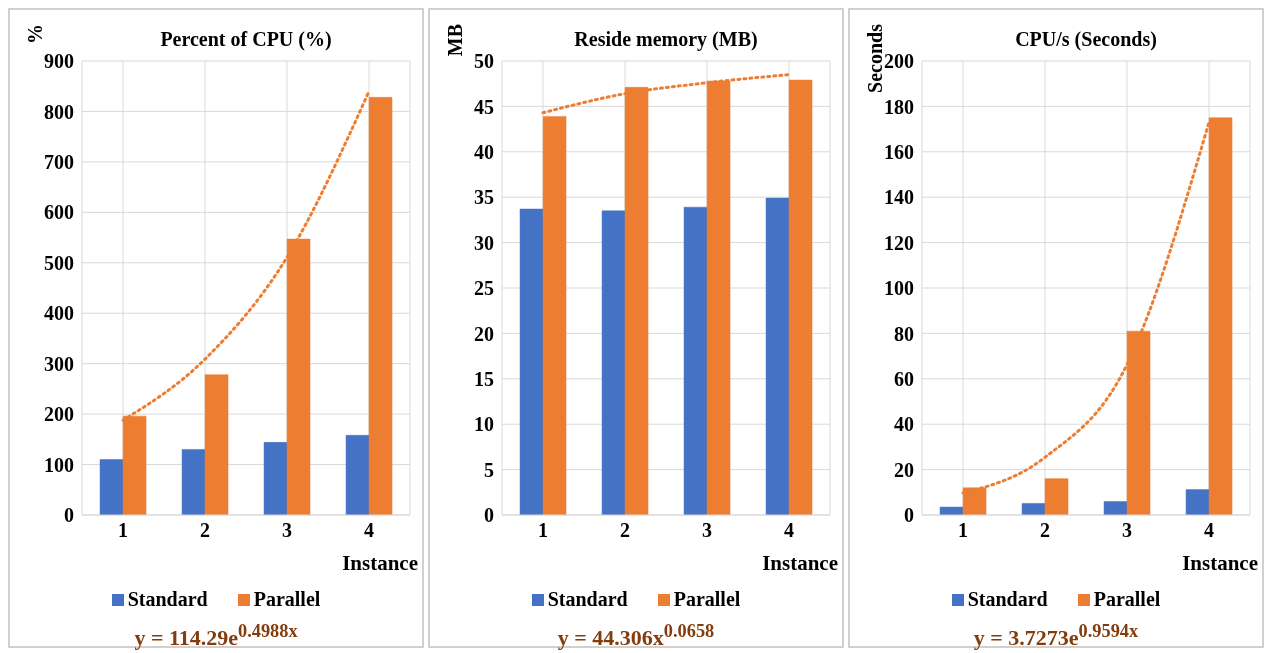 Image resolution: width=1266 pixels, height=653 pixels. Describe the element at coordinates (899, 242) in the screenshot. I see `y-tick-label: 120` at that location.